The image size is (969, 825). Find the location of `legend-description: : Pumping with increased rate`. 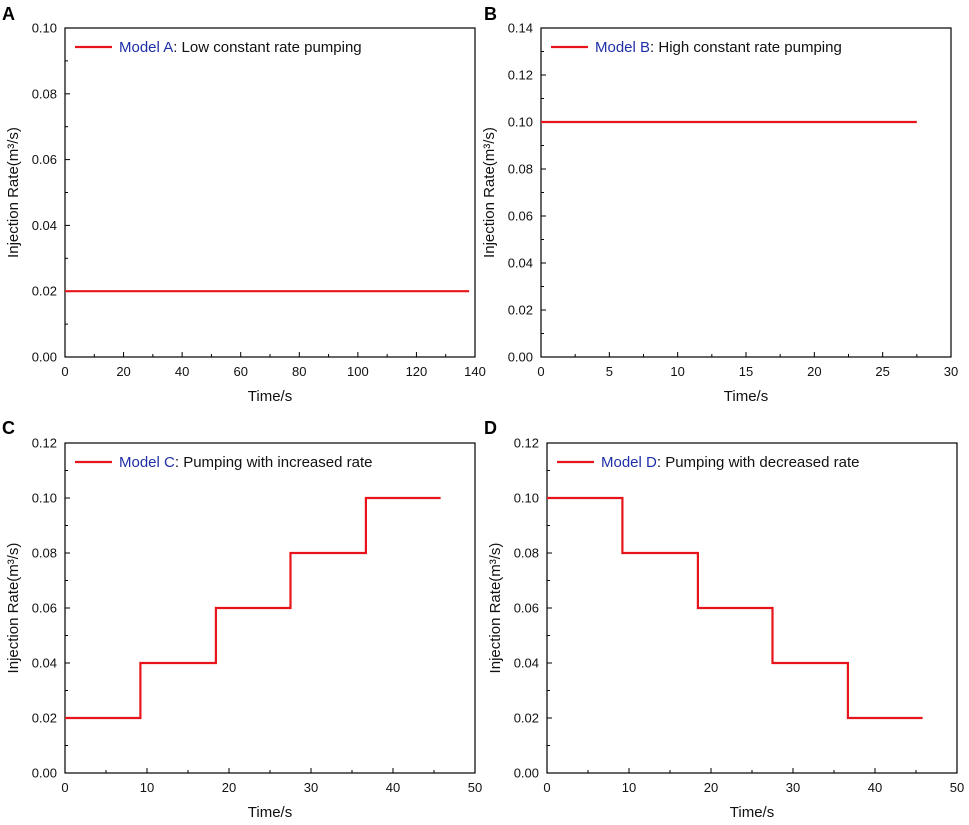

legend-description: : Pumping with increased rate is located at coordinates (274, 462).